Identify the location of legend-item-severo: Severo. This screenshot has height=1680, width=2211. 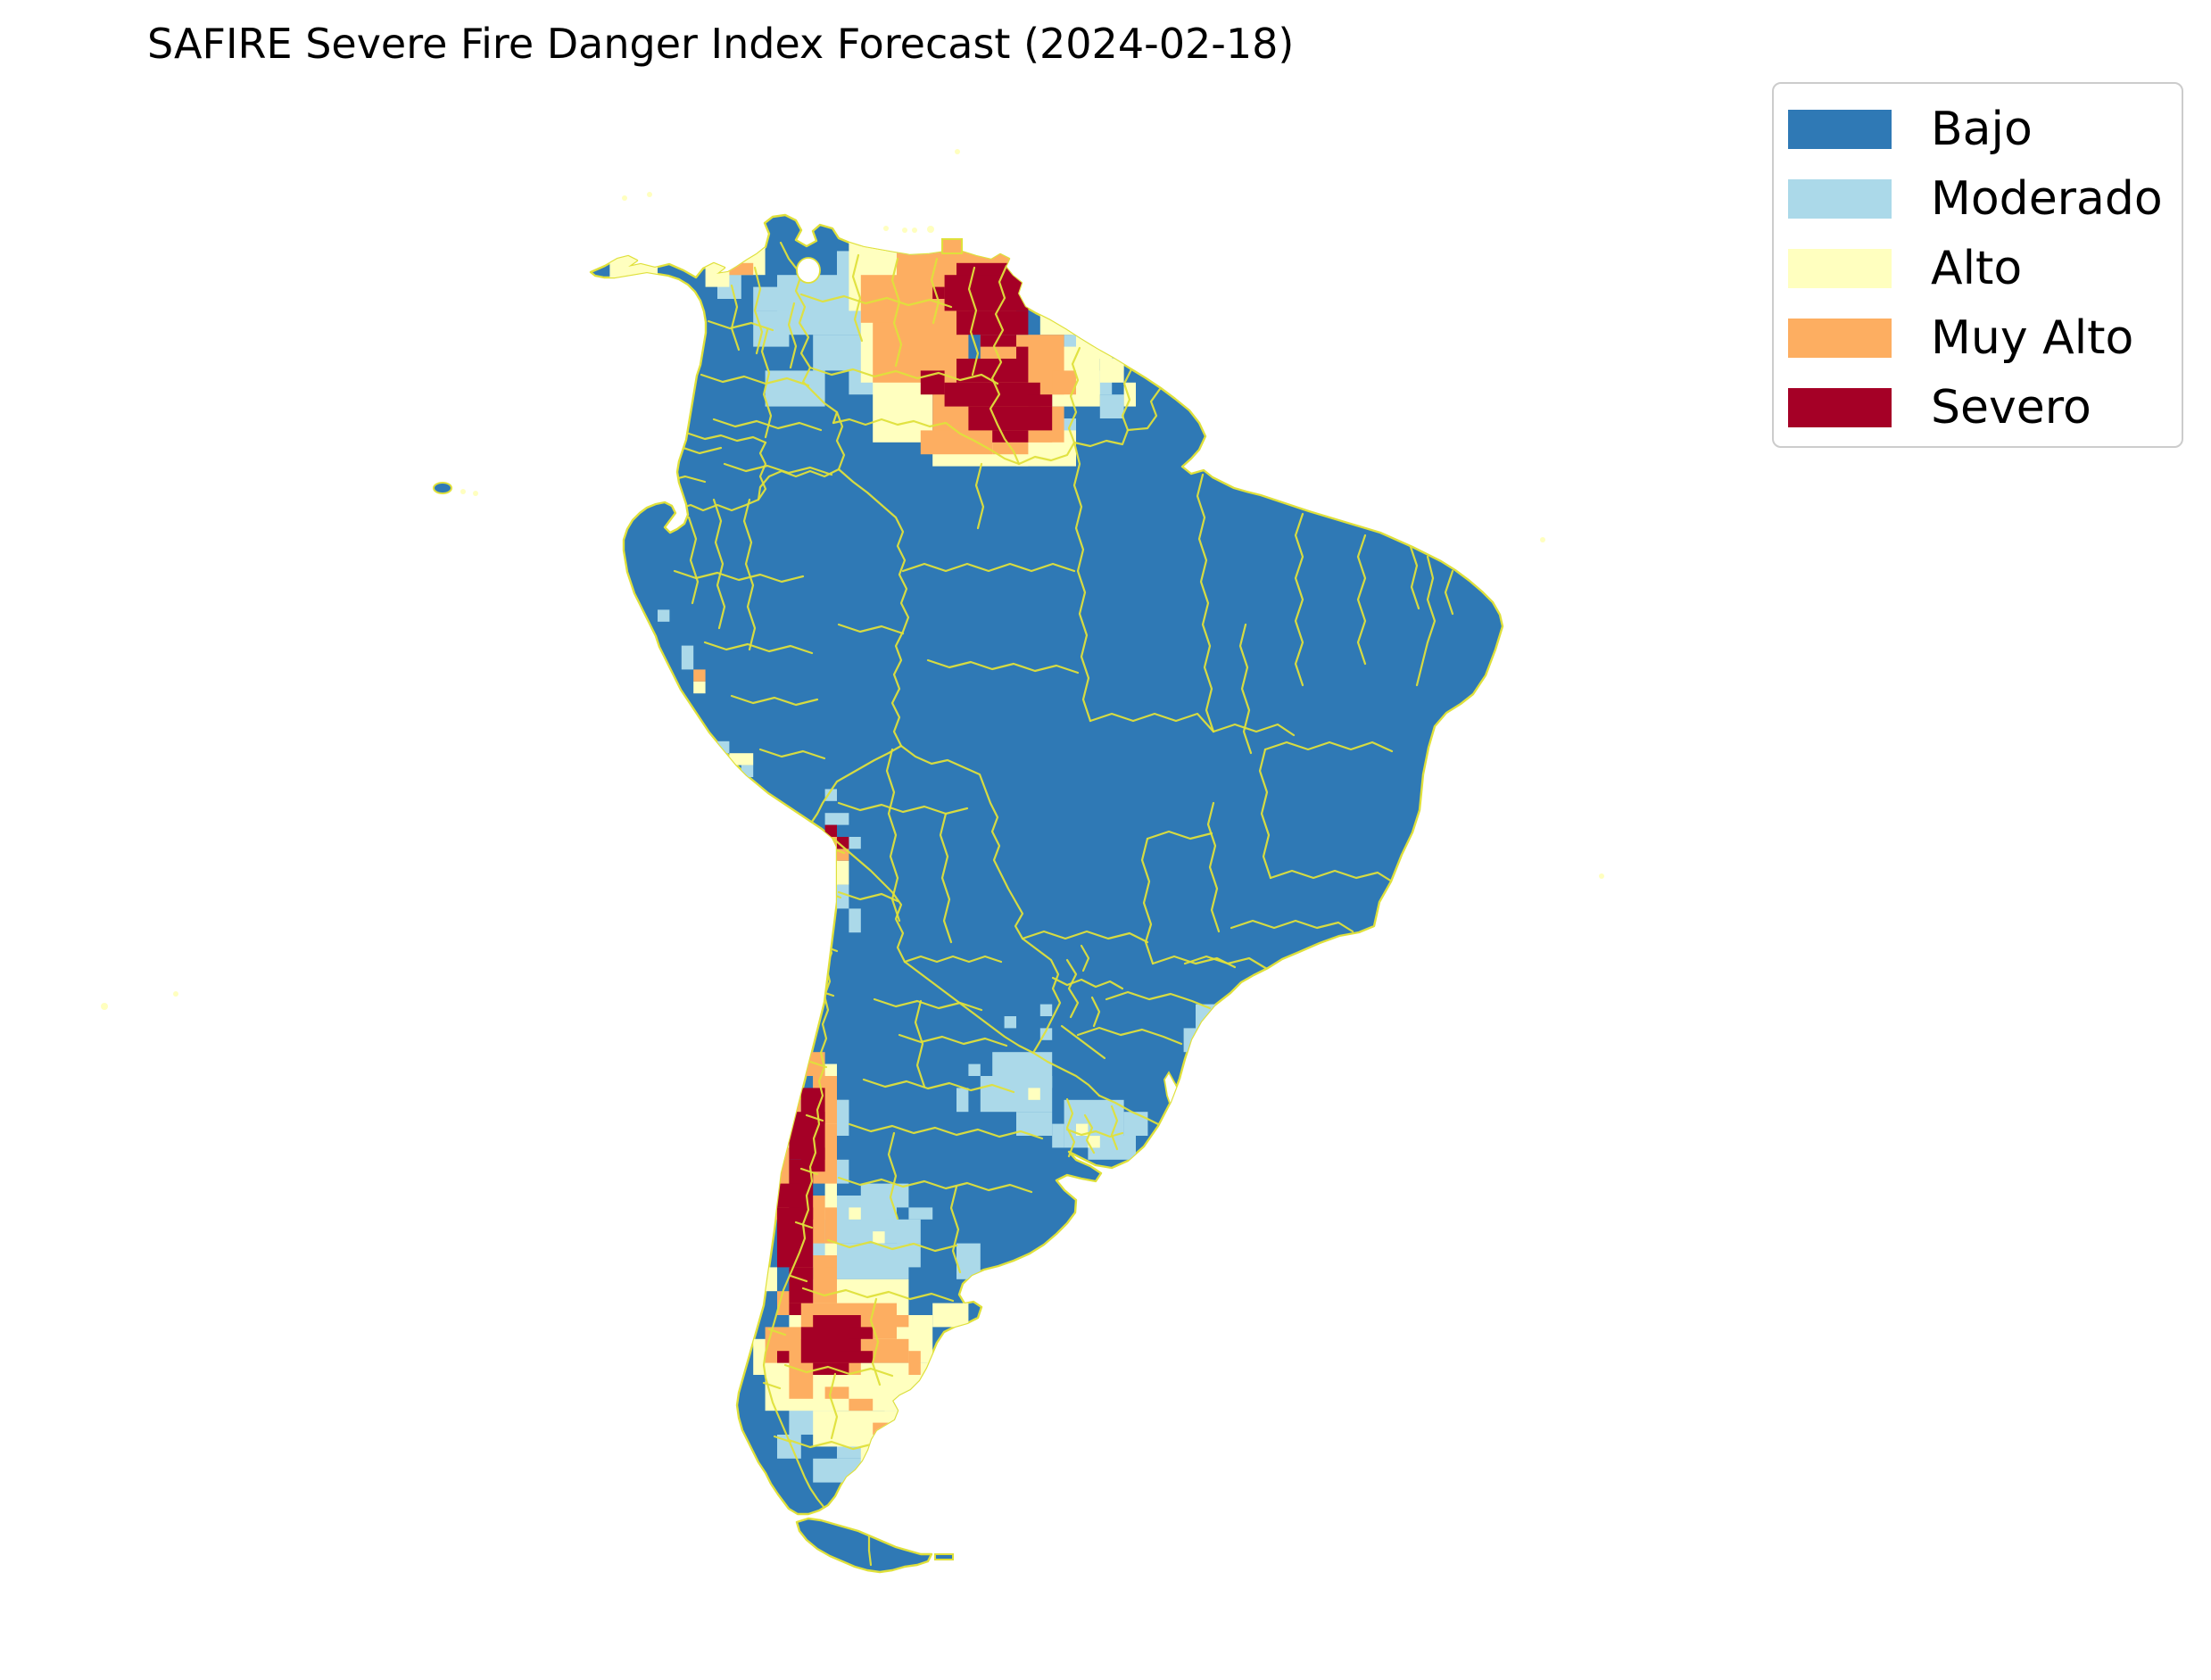
(1985, 408).